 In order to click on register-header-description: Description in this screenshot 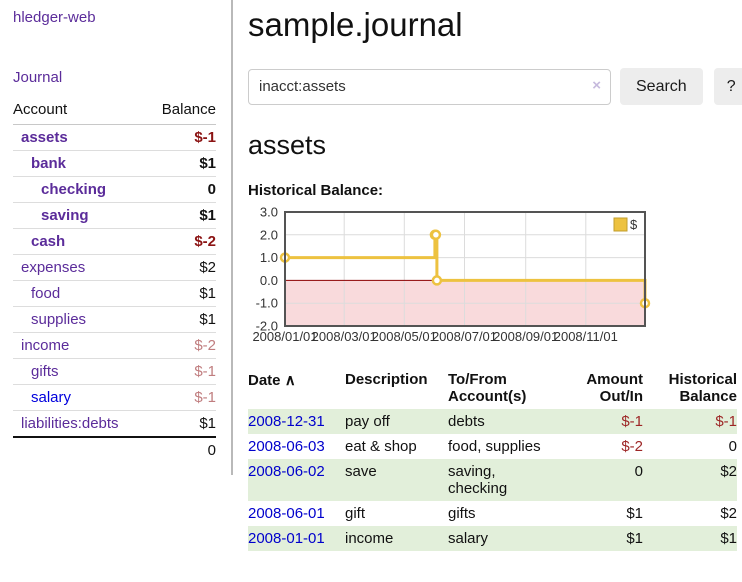, I will do `click(386, 379)`.